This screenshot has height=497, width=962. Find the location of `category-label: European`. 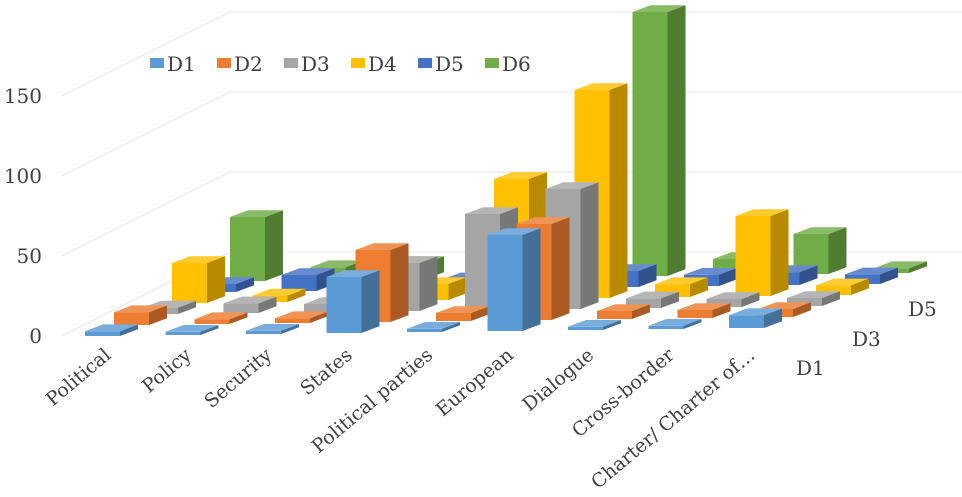

category-label: European is located at coordinates (475, 382).